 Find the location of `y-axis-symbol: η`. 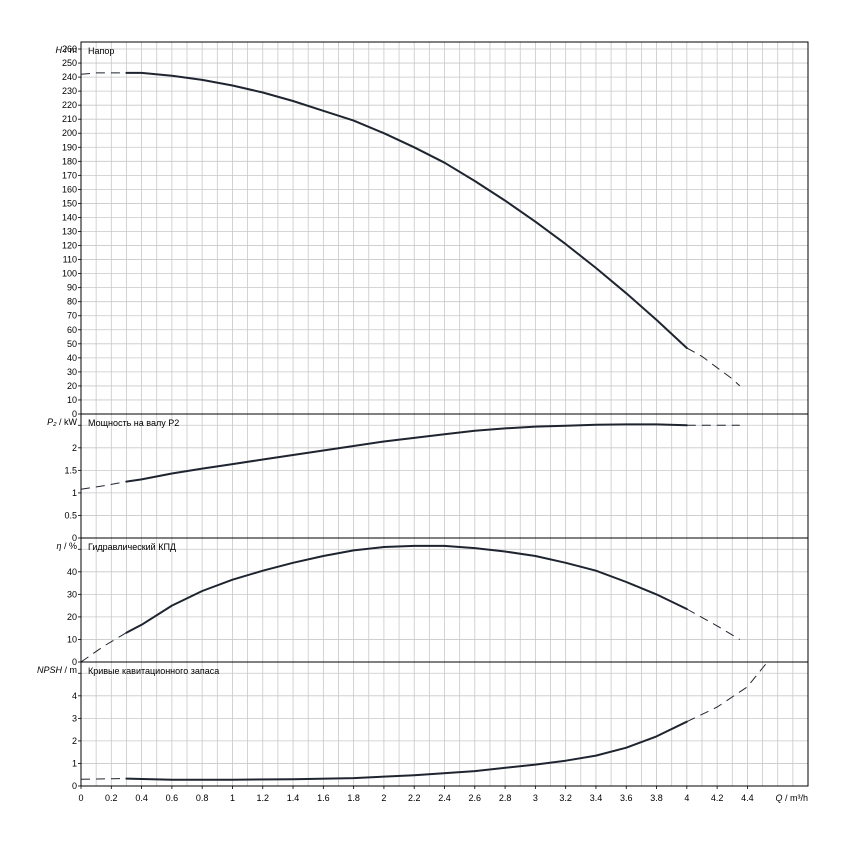

y-axis-symbol: η is located at coordinates (58, 546).